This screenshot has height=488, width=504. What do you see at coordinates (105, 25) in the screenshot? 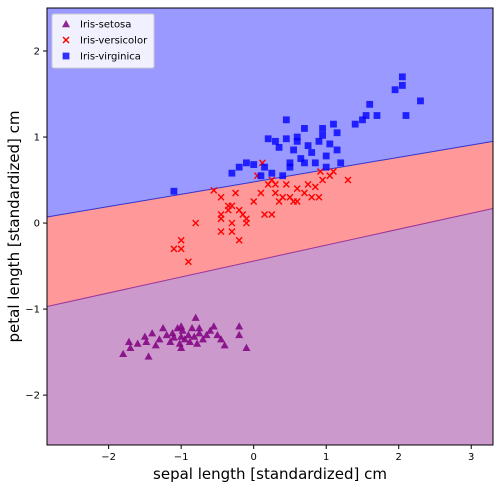
I see `legend-label-iris-setosa: Iris-setosa` at bounding box center [105, 25].